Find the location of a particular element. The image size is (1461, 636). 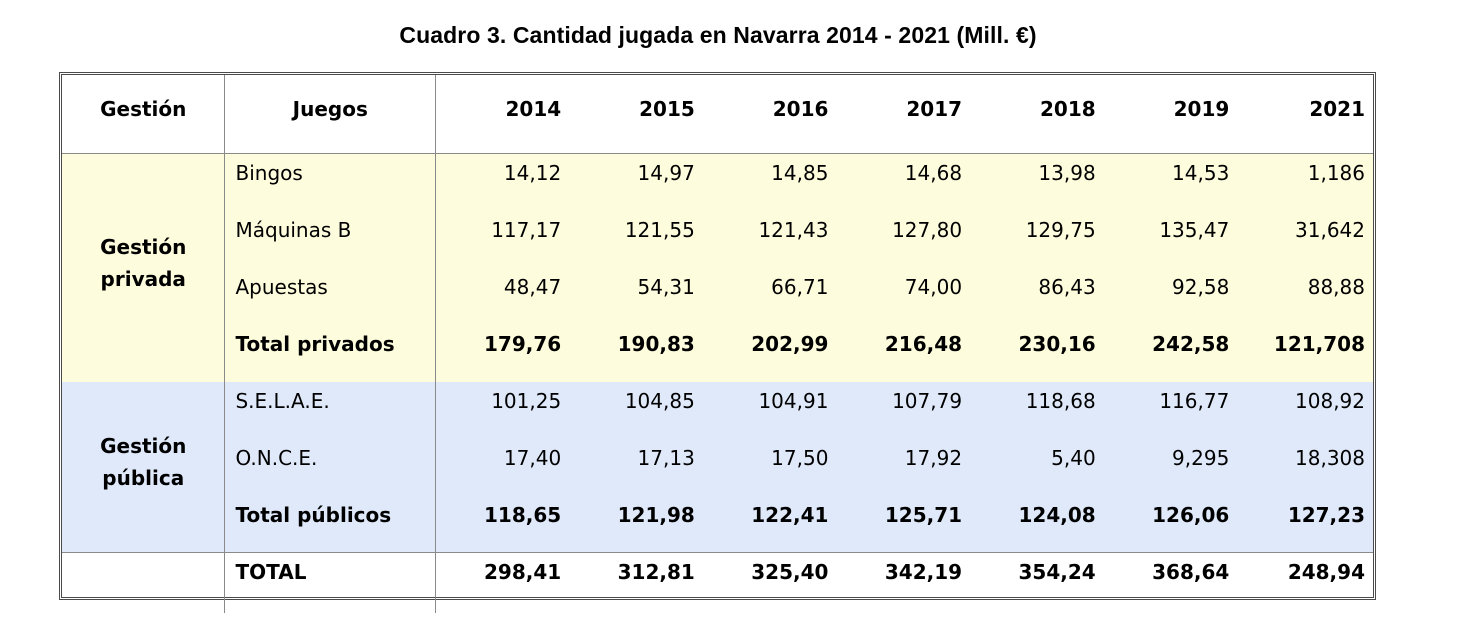

cell-value: 312,81 is located at coordinates (636, 582).